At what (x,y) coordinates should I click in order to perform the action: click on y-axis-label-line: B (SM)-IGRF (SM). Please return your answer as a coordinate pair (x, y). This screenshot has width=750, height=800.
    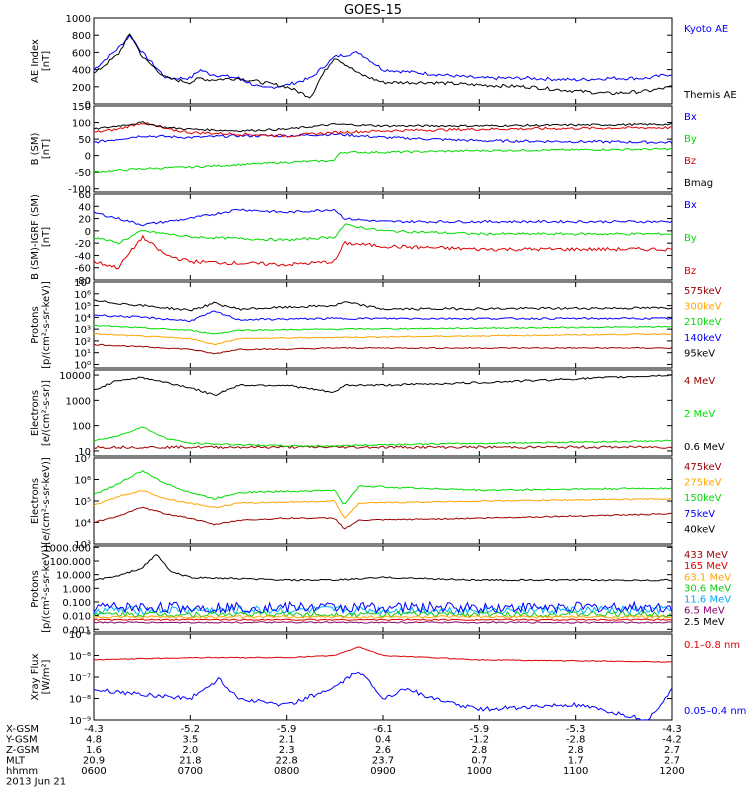
    Looking at the image, I should click on (35, 237).